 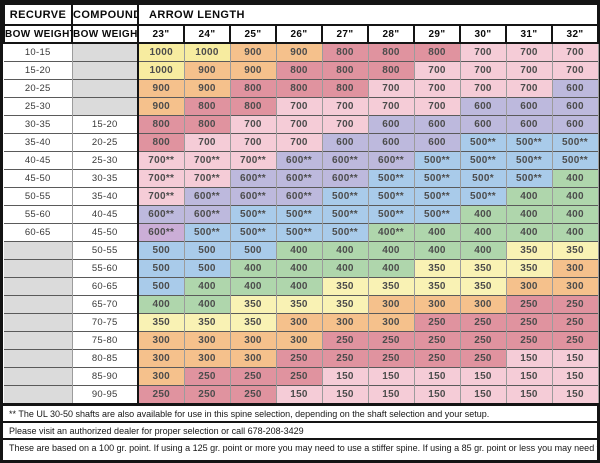 What do you see at coordinates (105, 357) in the screenshot?
I see `compound-weight-cell: 80-85` at bounding box center [105, 357].